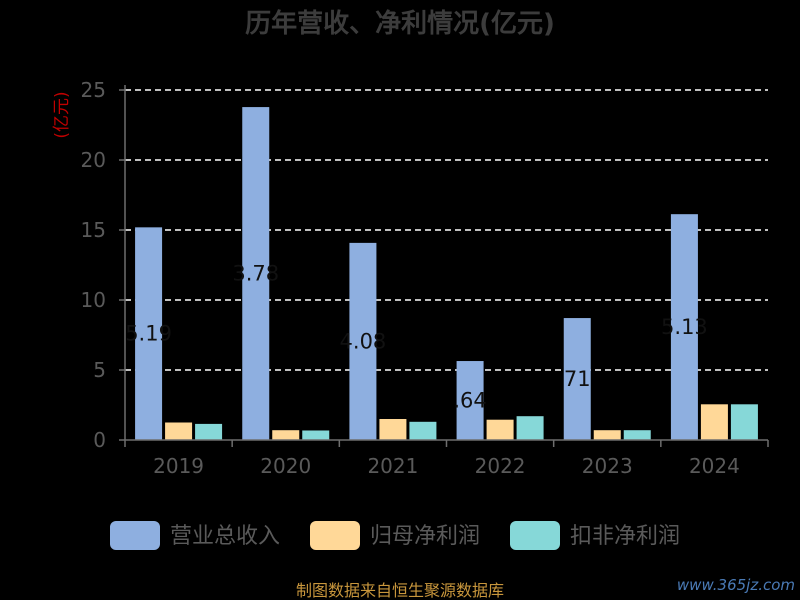 The width and height of the screenshot is (800, 600). What do you see at coordinates (500, 466) in the screenshot?
I see `x-tick-label: 2022` at bounding box center [500, 466].